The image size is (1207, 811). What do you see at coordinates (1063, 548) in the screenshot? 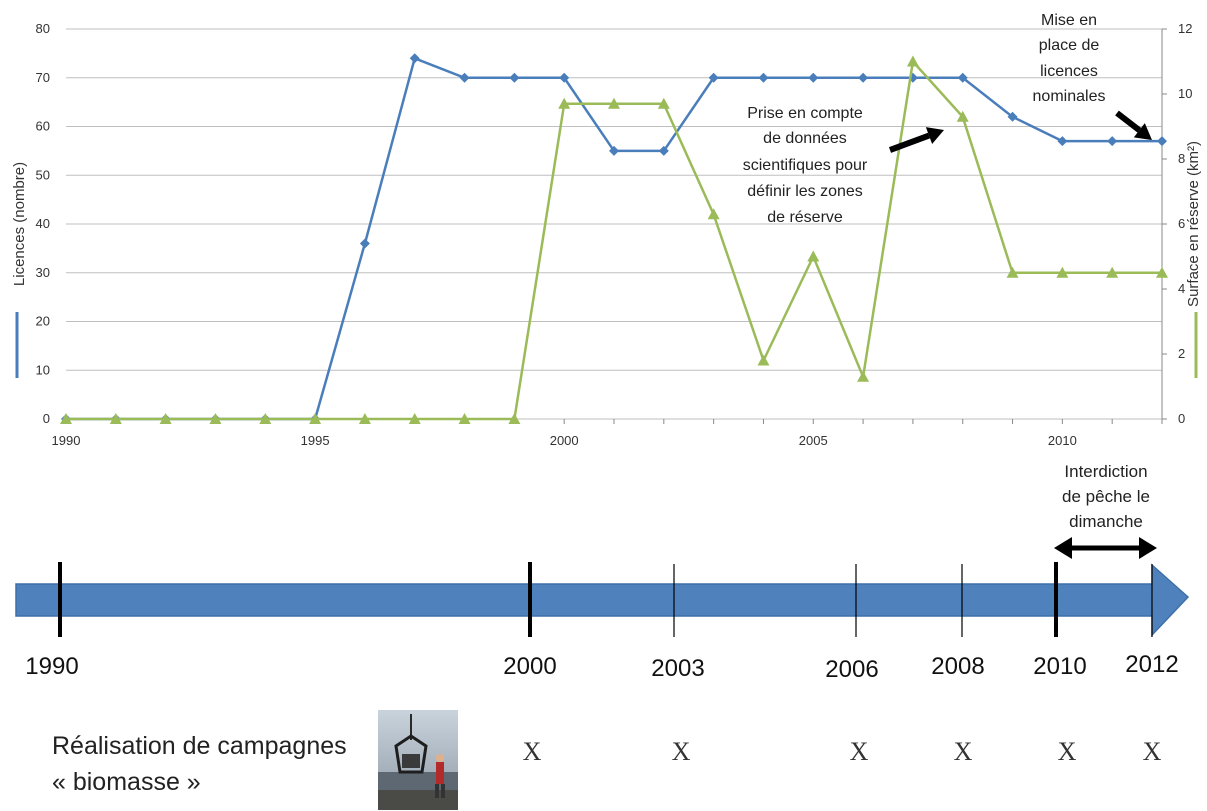
I see `ban-period-head-left` at bounding box center [1063, 548].